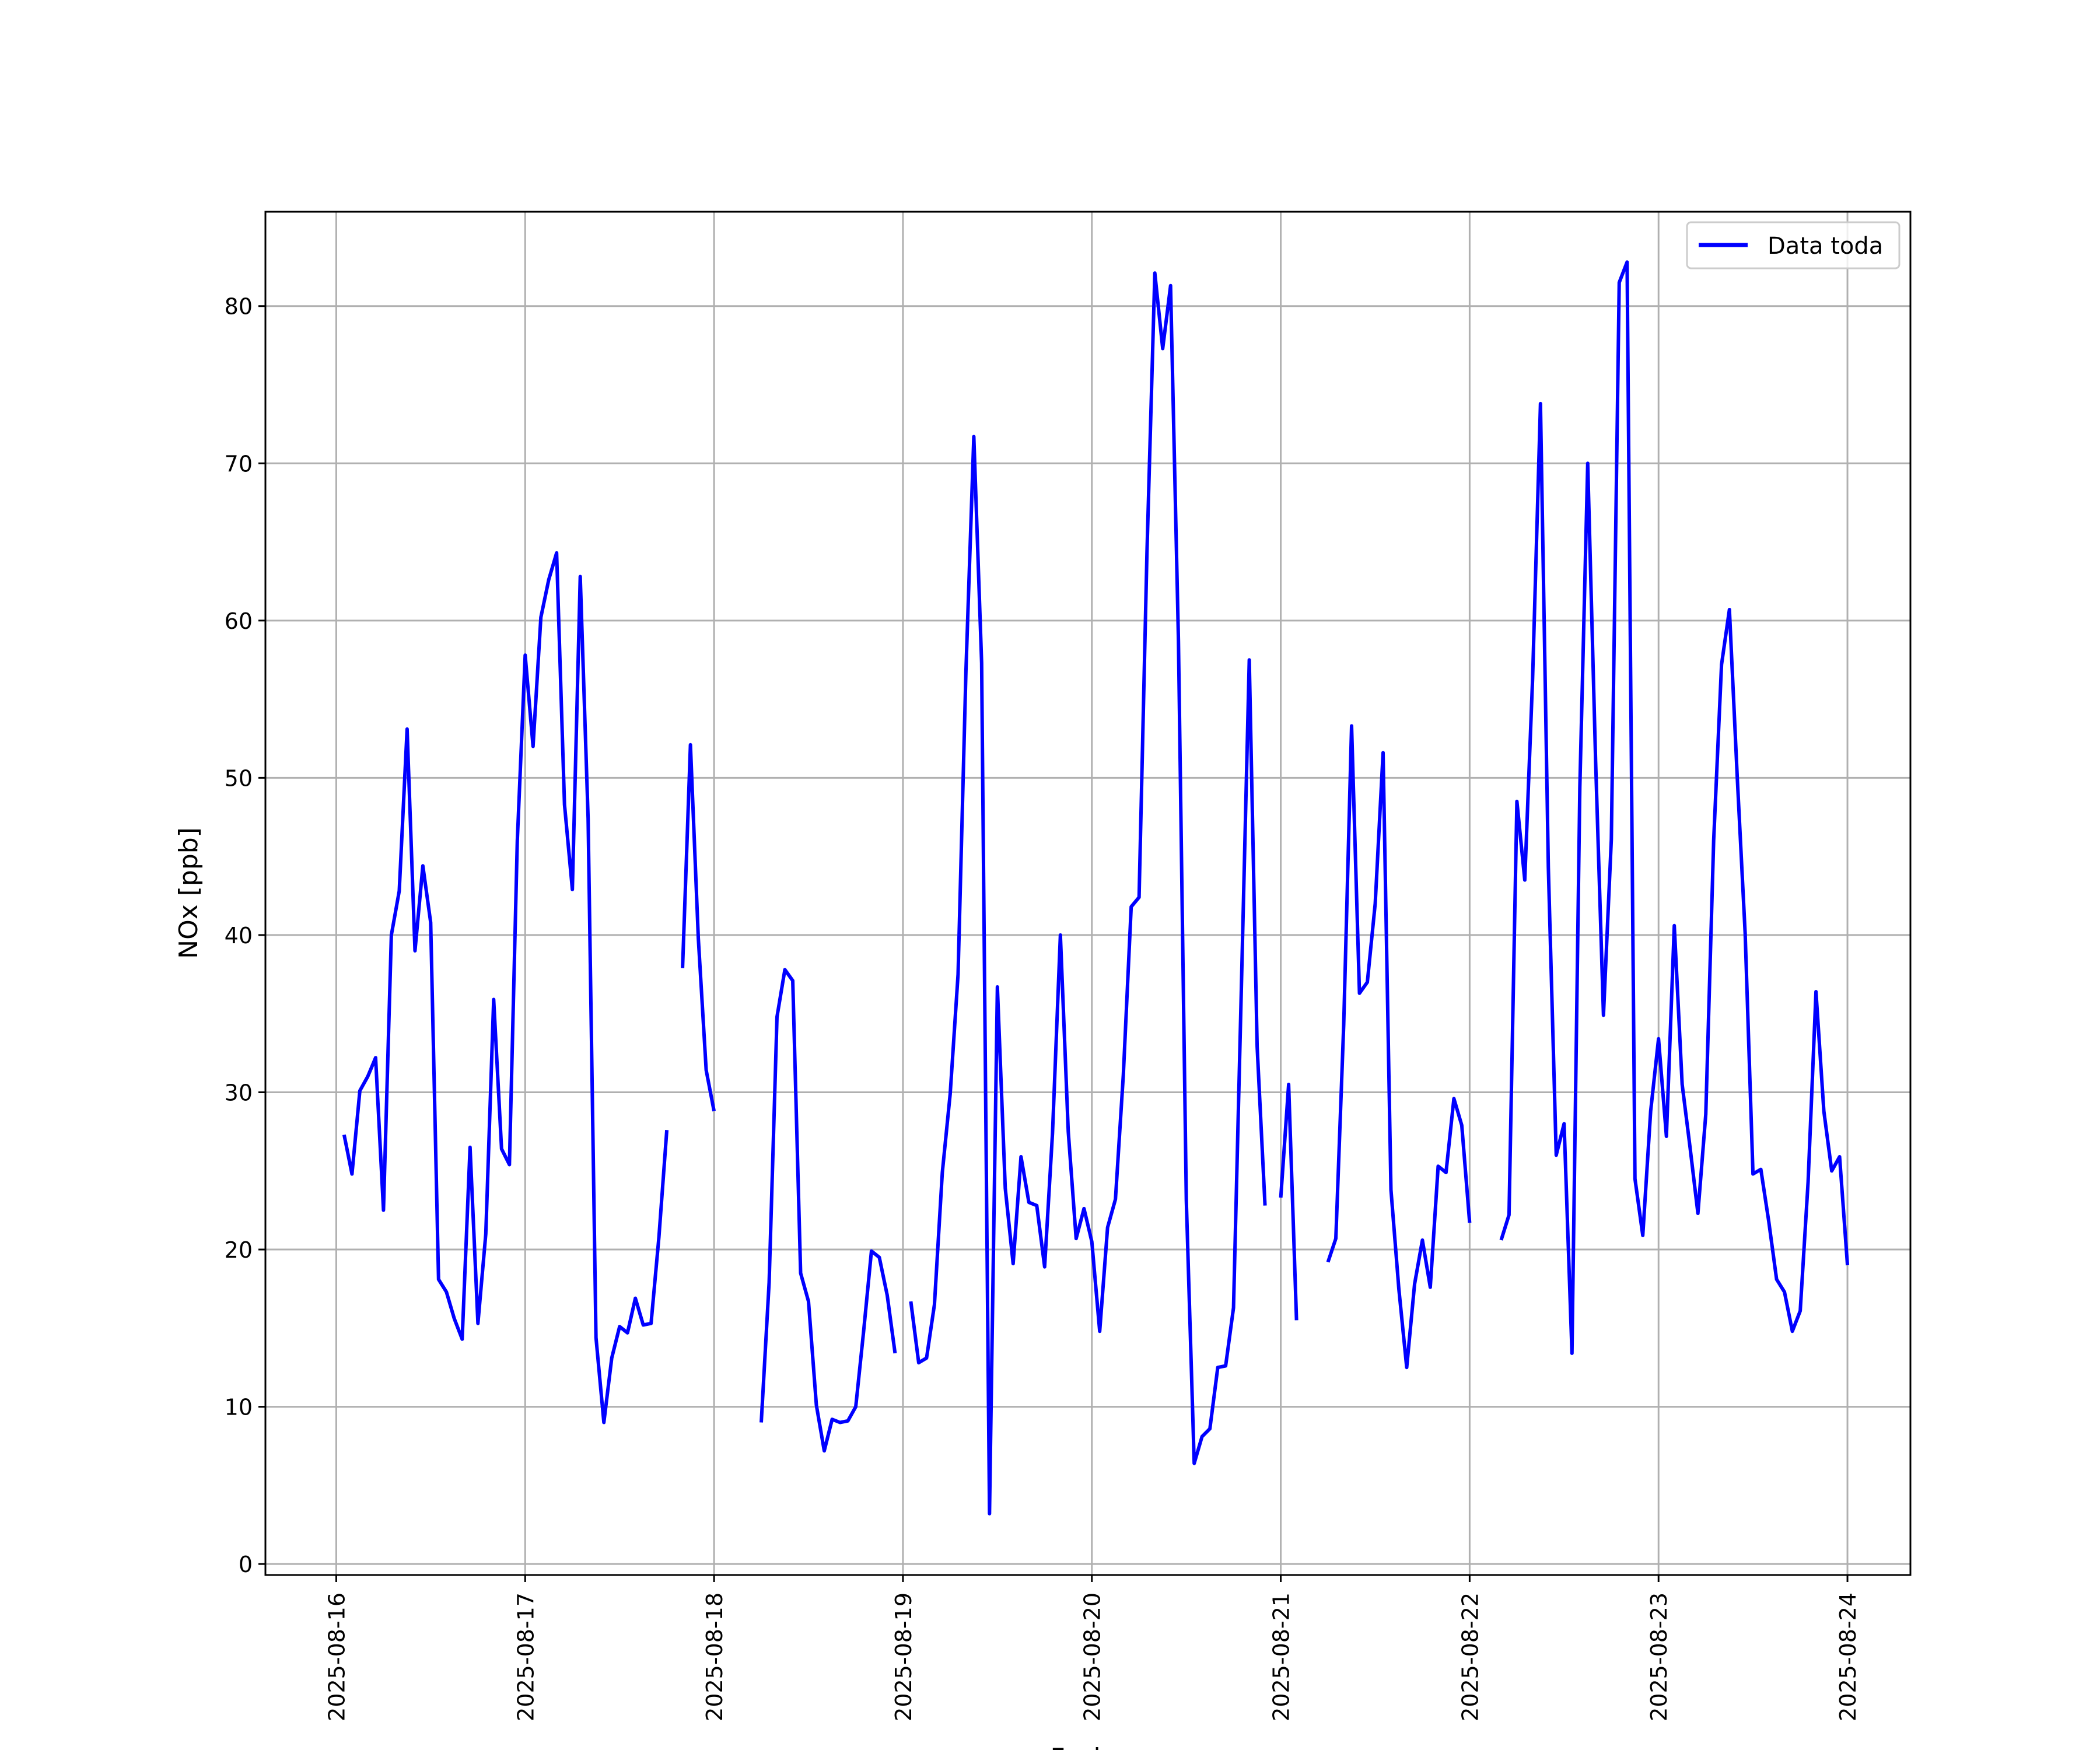 The height and width of the screenshot is (1750, 2100). What do you see at coordinates (1087, 1746) in the screenshot?
I see `x-axis-label: Fecha` at bounding box center [1087, 1746].